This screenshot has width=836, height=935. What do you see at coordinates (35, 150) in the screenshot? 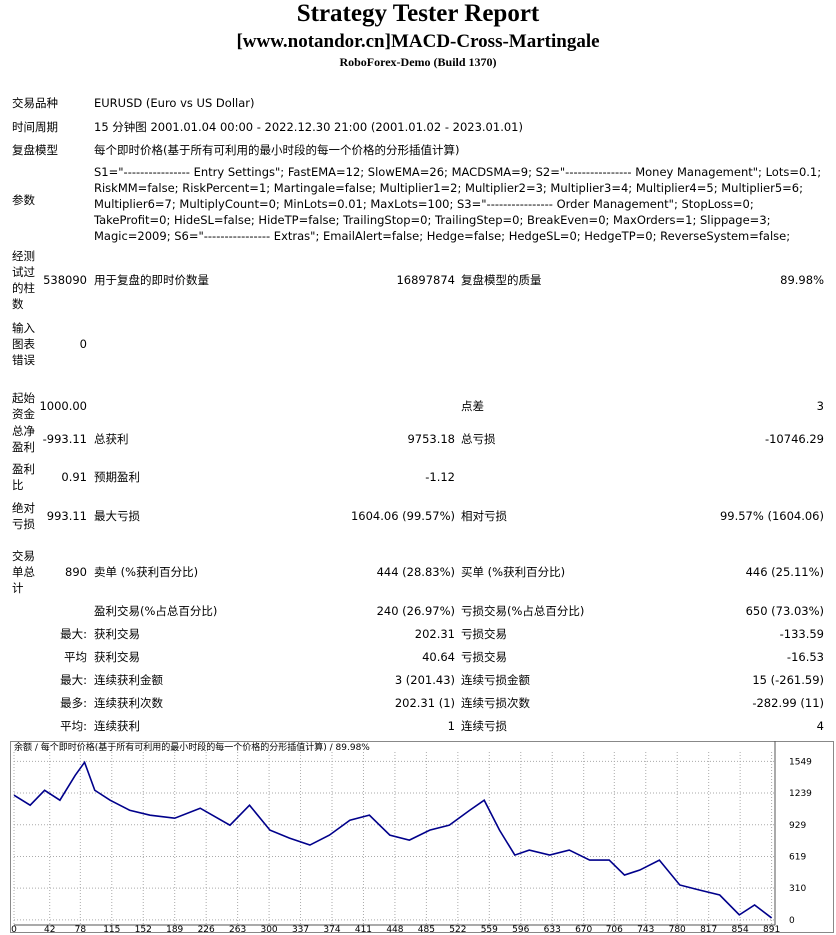
I see `row-label: 复盘模型` at bounding box center [35, 150].